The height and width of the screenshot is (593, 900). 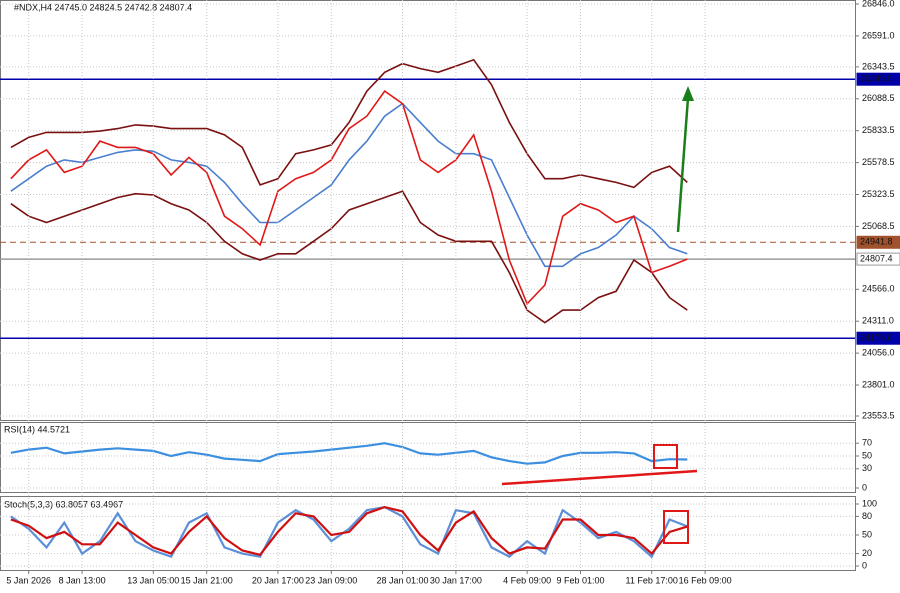 I want to click on y-tick-label: 26343.5, so click(x=878, y=66).